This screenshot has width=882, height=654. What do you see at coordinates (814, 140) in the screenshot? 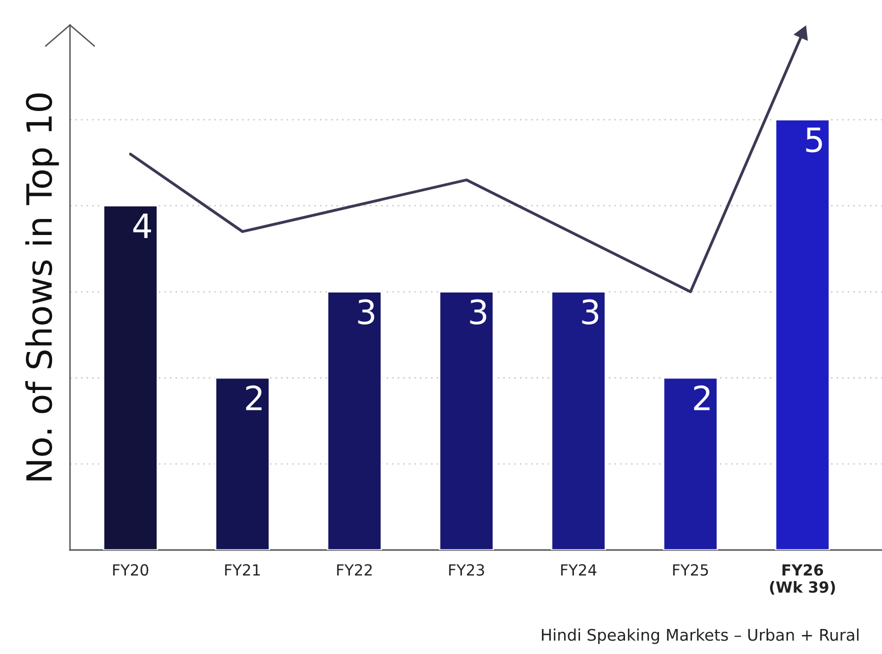
I see `data-label: 5` at bounding box center [814, 140].